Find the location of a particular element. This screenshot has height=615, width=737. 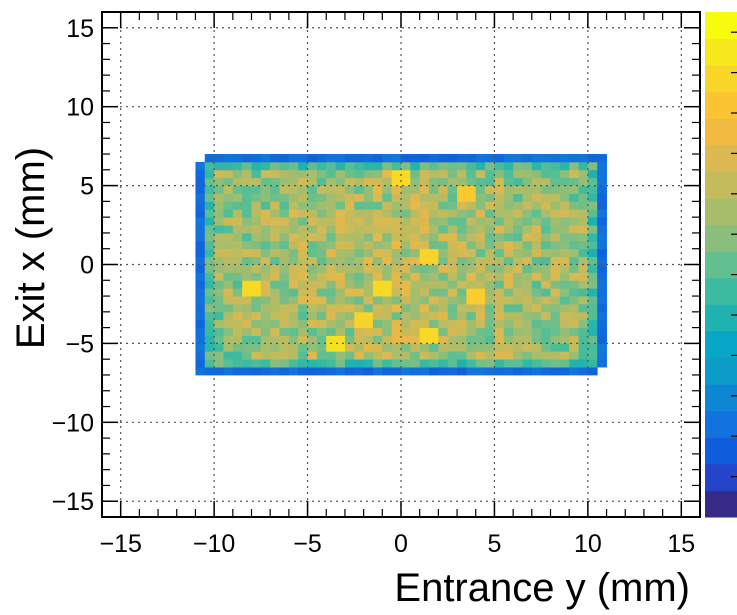

y-tick-label: 10 is located at coordinates (80, 108).